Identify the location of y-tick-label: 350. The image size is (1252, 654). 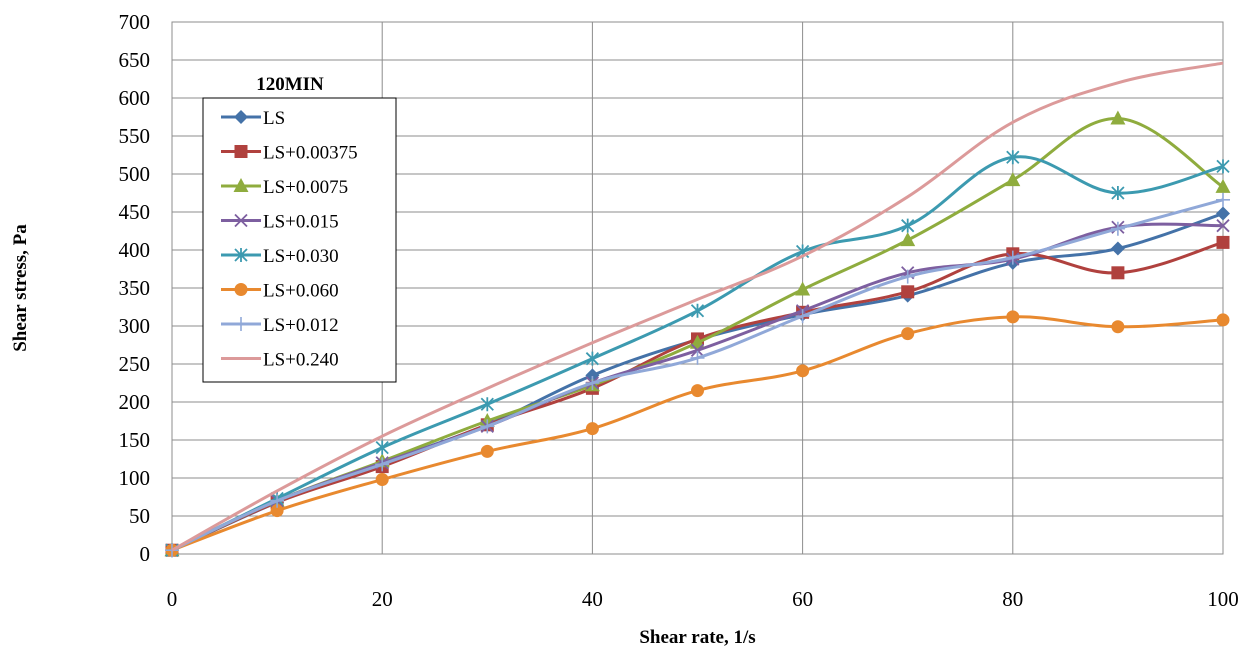
(135, 288).